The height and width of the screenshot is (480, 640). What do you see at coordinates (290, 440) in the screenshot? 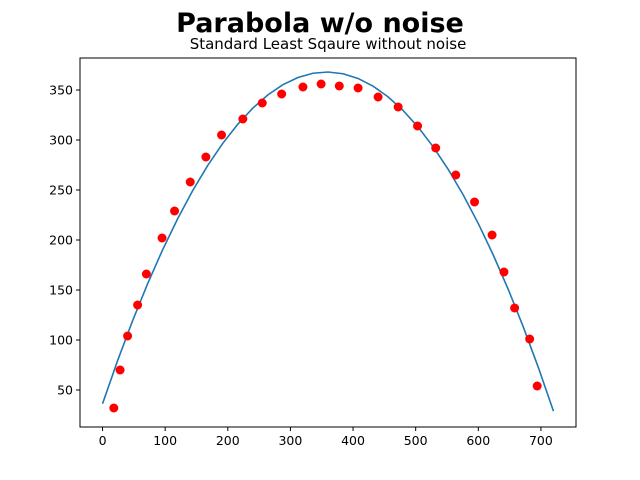
I see `x-tick-label: 300` at bounding box center [290, 440].